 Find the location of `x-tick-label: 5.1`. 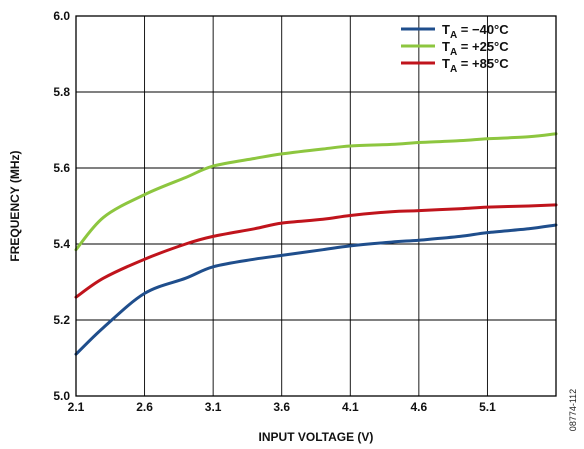

x-tick-label: 5.1 is located at coordinates (487, 407).